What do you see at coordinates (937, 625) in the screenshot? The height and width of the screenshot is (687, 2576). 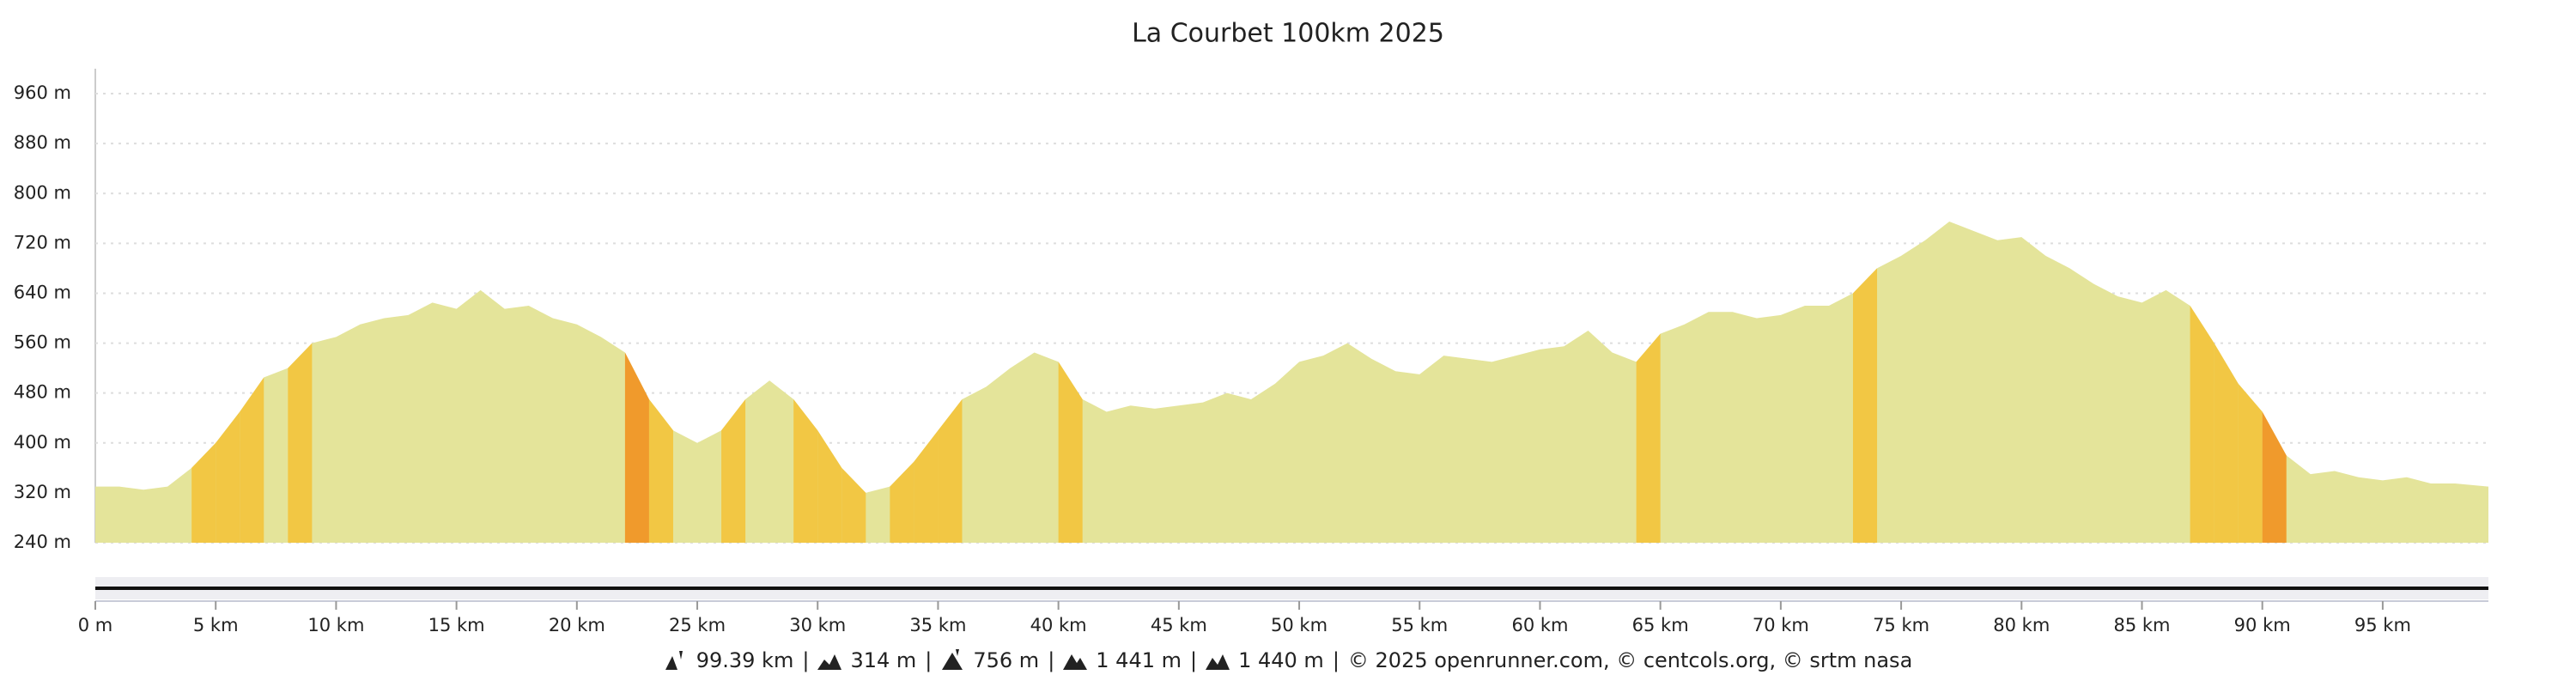 I see `x-tick-label: 35 km` at bounding box center [937, 625].